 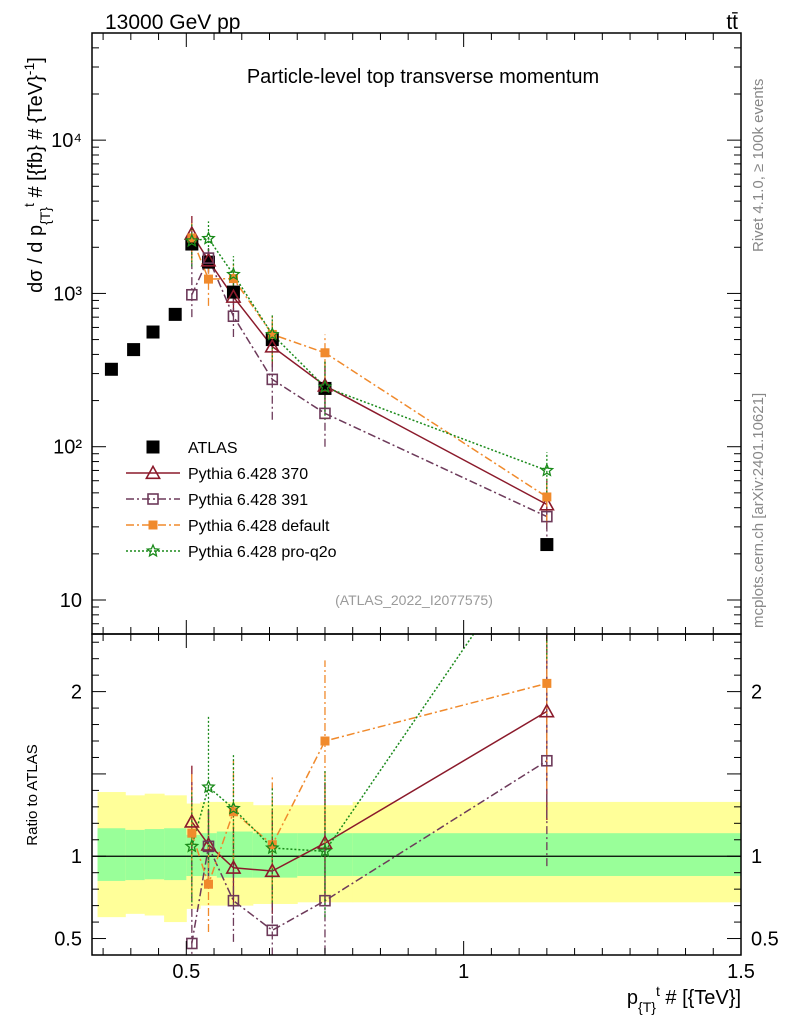 I want to click on legend-label: ATLAS, so click(x=213, y=448).